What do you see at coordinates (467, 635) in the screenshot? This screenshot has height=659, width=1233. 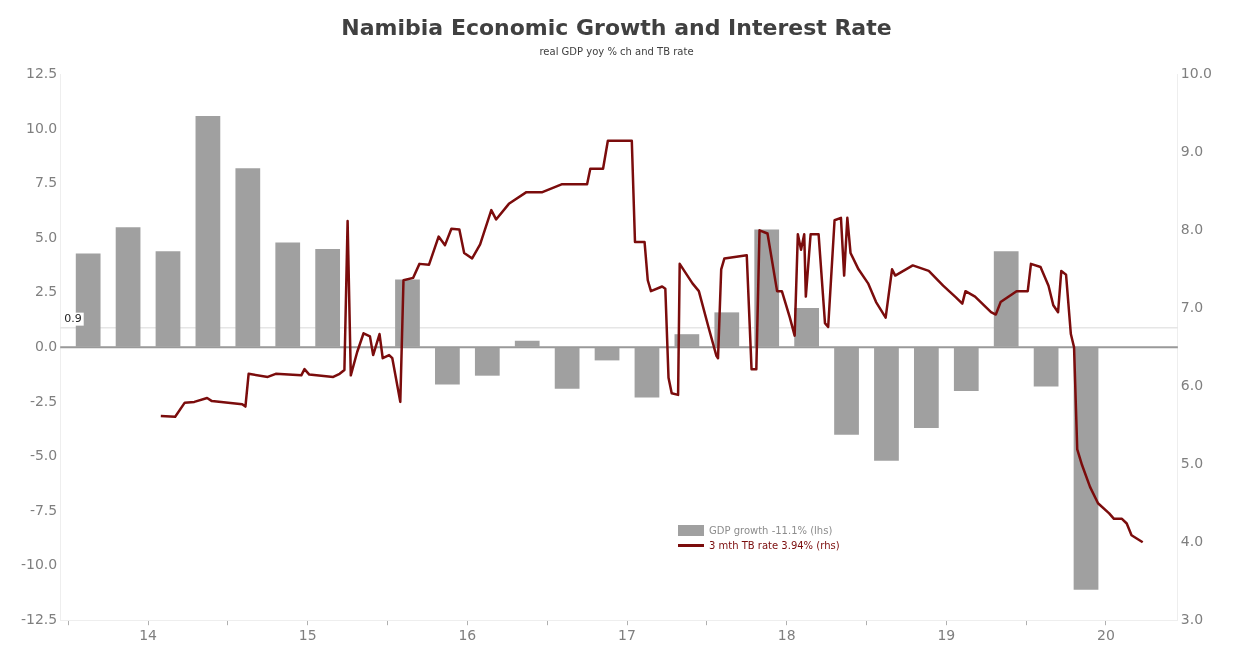 I see `x-tick-label: 16` at bounding box center [467, 635].